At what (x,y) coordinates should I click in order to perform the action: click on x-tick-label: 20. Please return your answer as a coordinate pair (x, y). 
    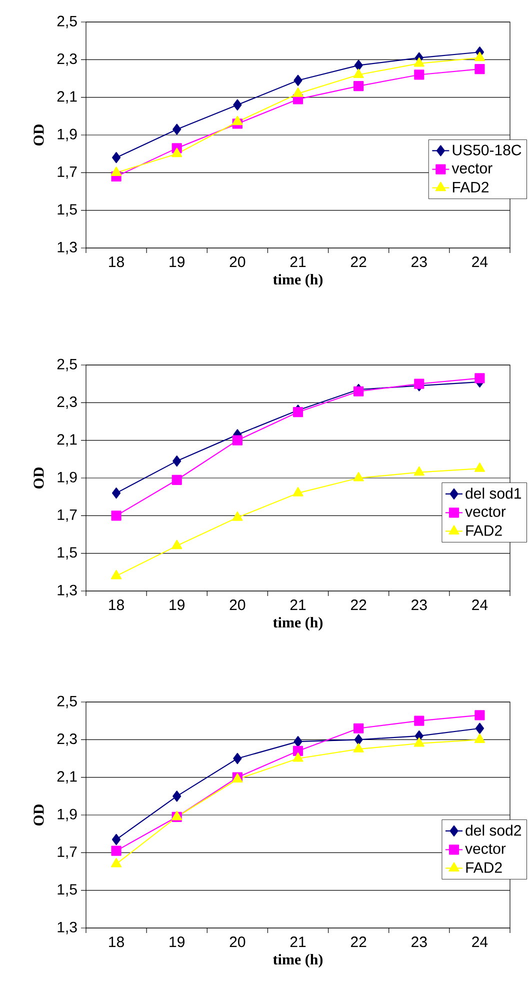
    Looking at the image, I should click on (238, 262).